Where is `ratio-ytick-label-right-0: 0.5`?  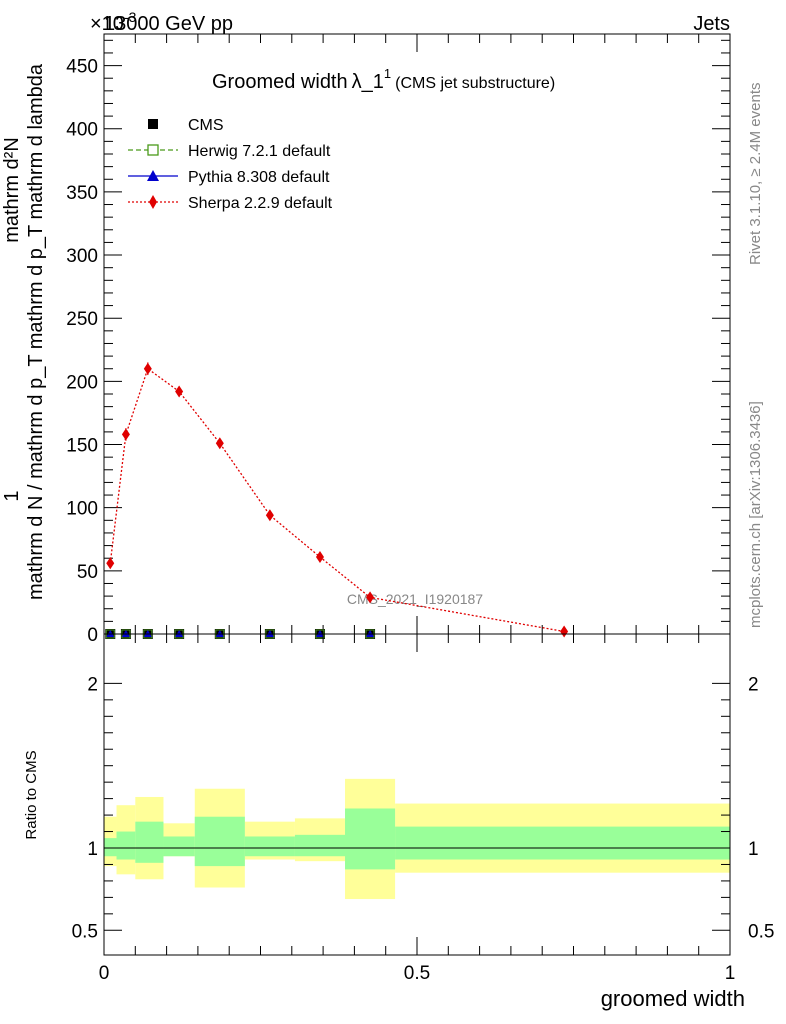
ratio-ytick-label-right-0: 0.5 is located at coordinates (761, 931).